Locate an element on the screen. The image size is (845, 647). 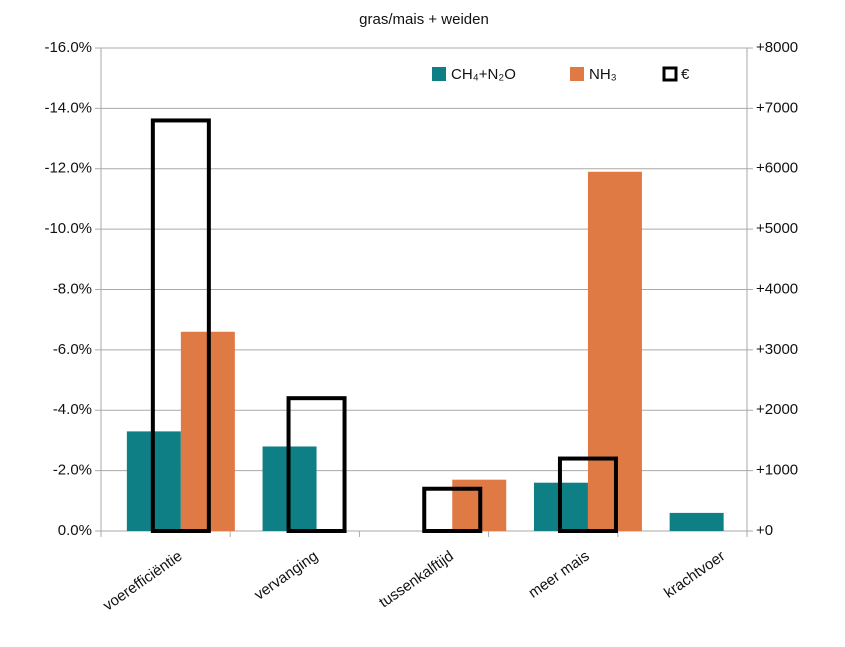
y2-tick-label: +4000 is located at coordinates (777, 288).